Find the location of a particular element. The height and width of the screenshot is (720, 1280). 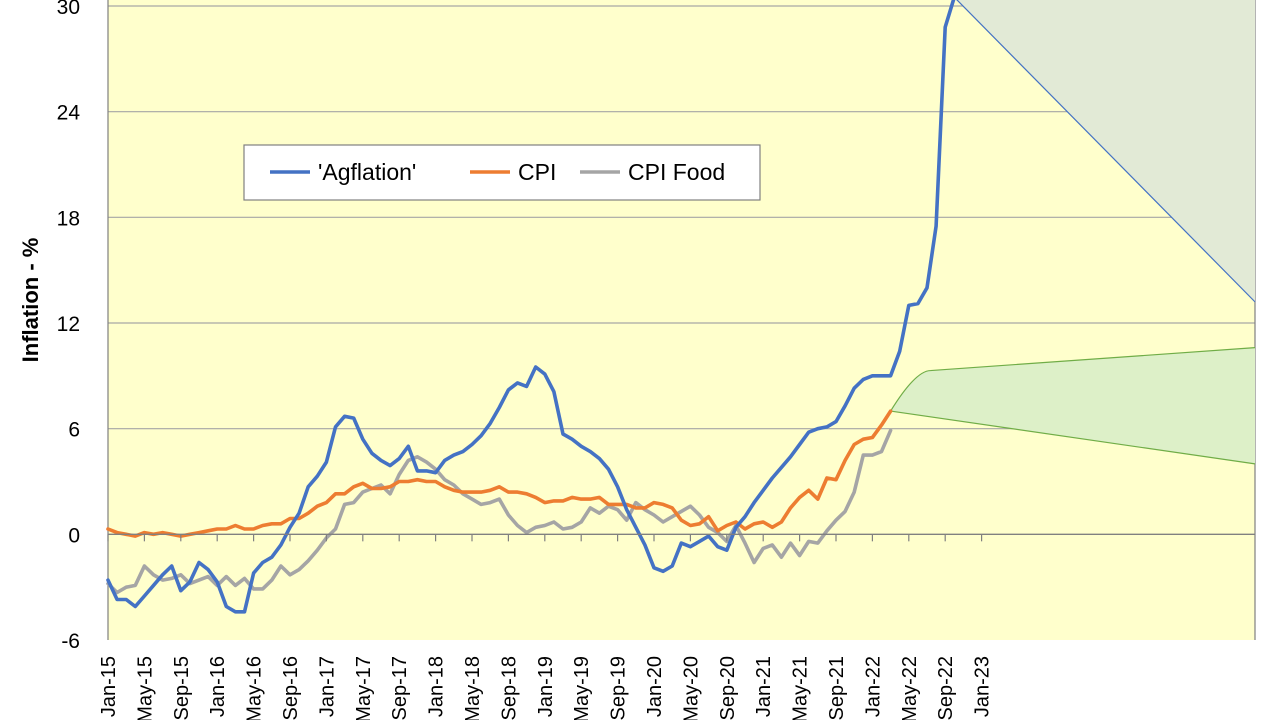

x-tick-label: May-22 is located at coordinates (910, 688).